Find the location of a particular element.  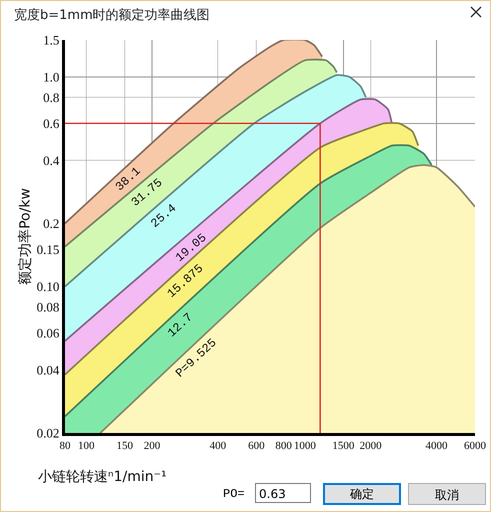

y-tick-label: 0.2 is located at coordinates (51, 223).